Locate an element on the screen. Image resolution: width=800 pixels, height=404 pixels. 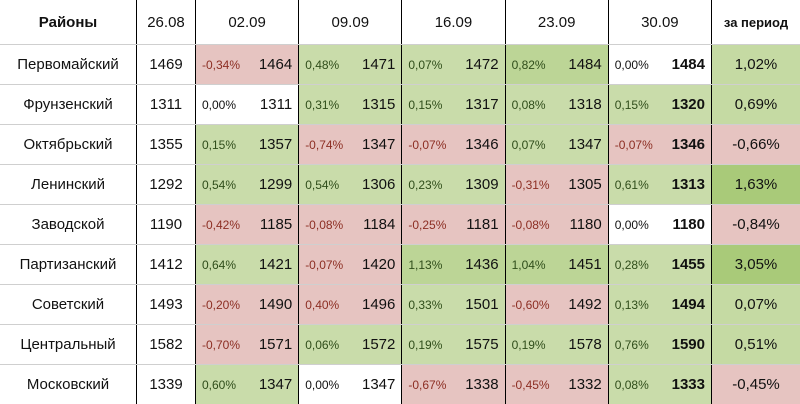
district-name: Партизанский is located at coordinates (68, 265).